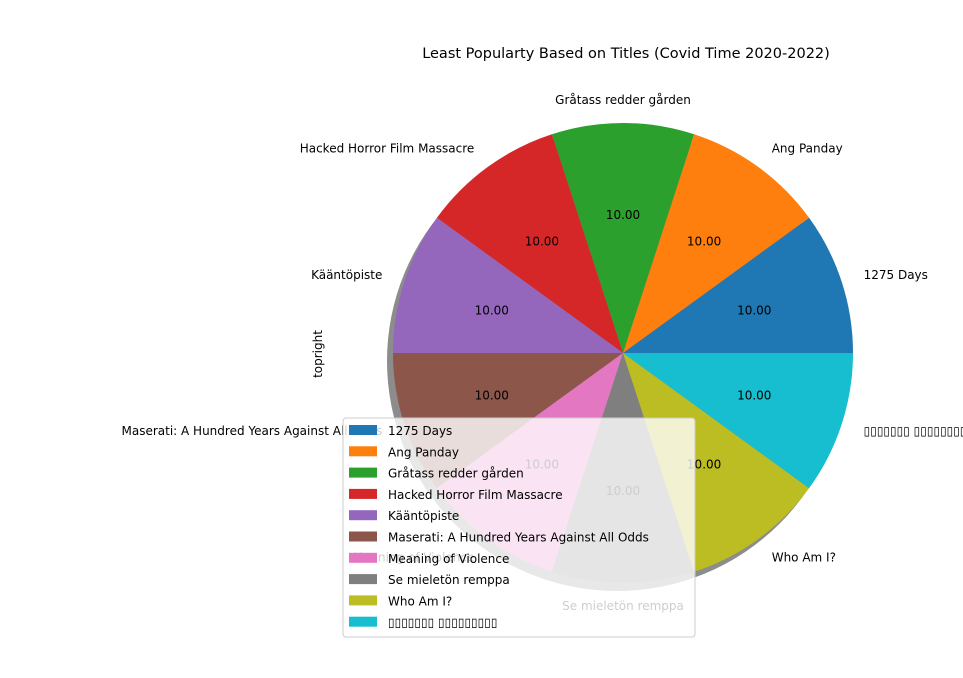 This screenshot has width=963, height=678. I want to click on legend-entry: ▯▯▯▯▯▯▯ ▯▯▯▯▯▯▯▯▯, so click(442, 623).